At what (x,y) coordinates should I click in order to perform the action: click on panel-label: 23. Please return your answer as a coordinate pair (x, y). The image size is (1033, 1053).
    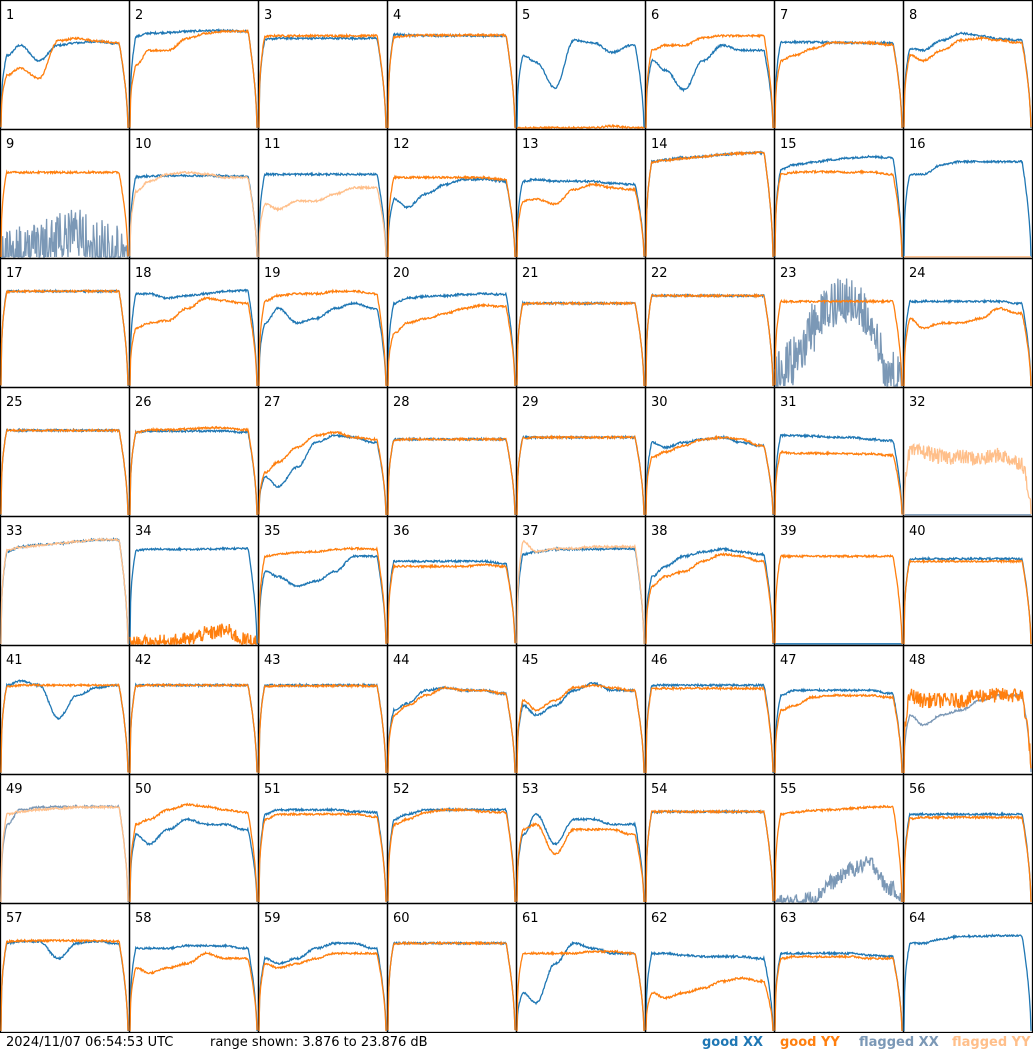
    Looking at the image, I should click on (788, 273).